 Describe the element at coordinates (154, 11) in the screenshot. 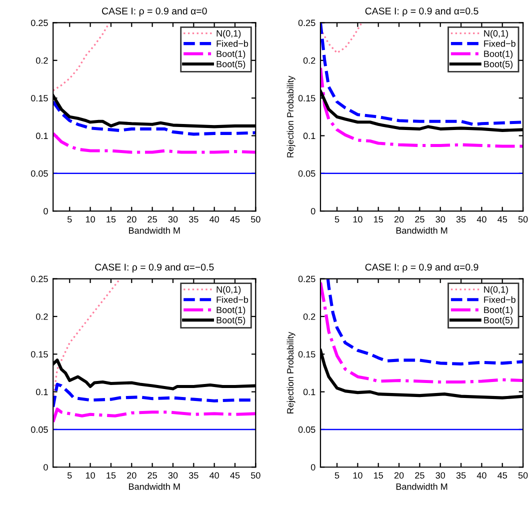

I see `chart-title: CASE I: ρ = 0.9 and α=0` at that location.